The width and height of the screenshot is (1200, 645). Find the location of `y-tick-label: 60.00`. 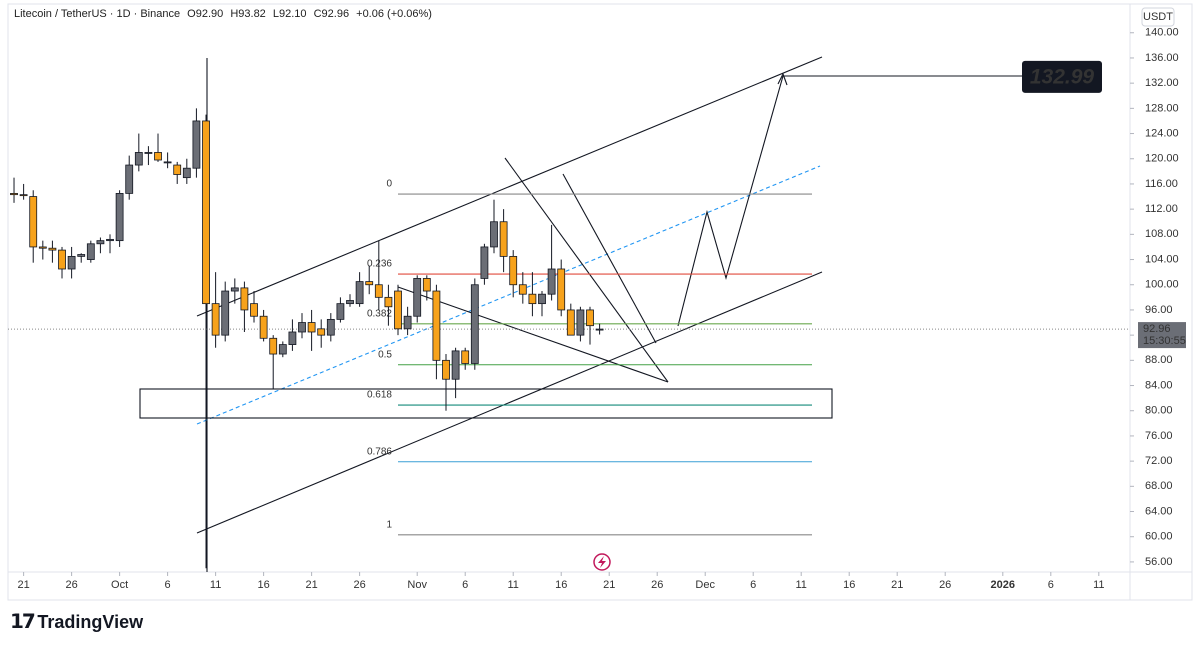

y-tick-label: 60.00 is located at coordinates (1159, 537).